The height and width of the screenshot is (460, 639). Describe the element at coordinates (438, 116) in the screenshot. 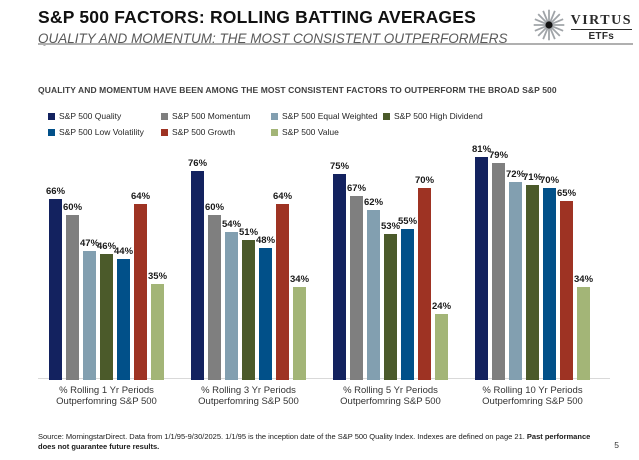

I see `legend-label: S&P 500 High Dividend` at that location.